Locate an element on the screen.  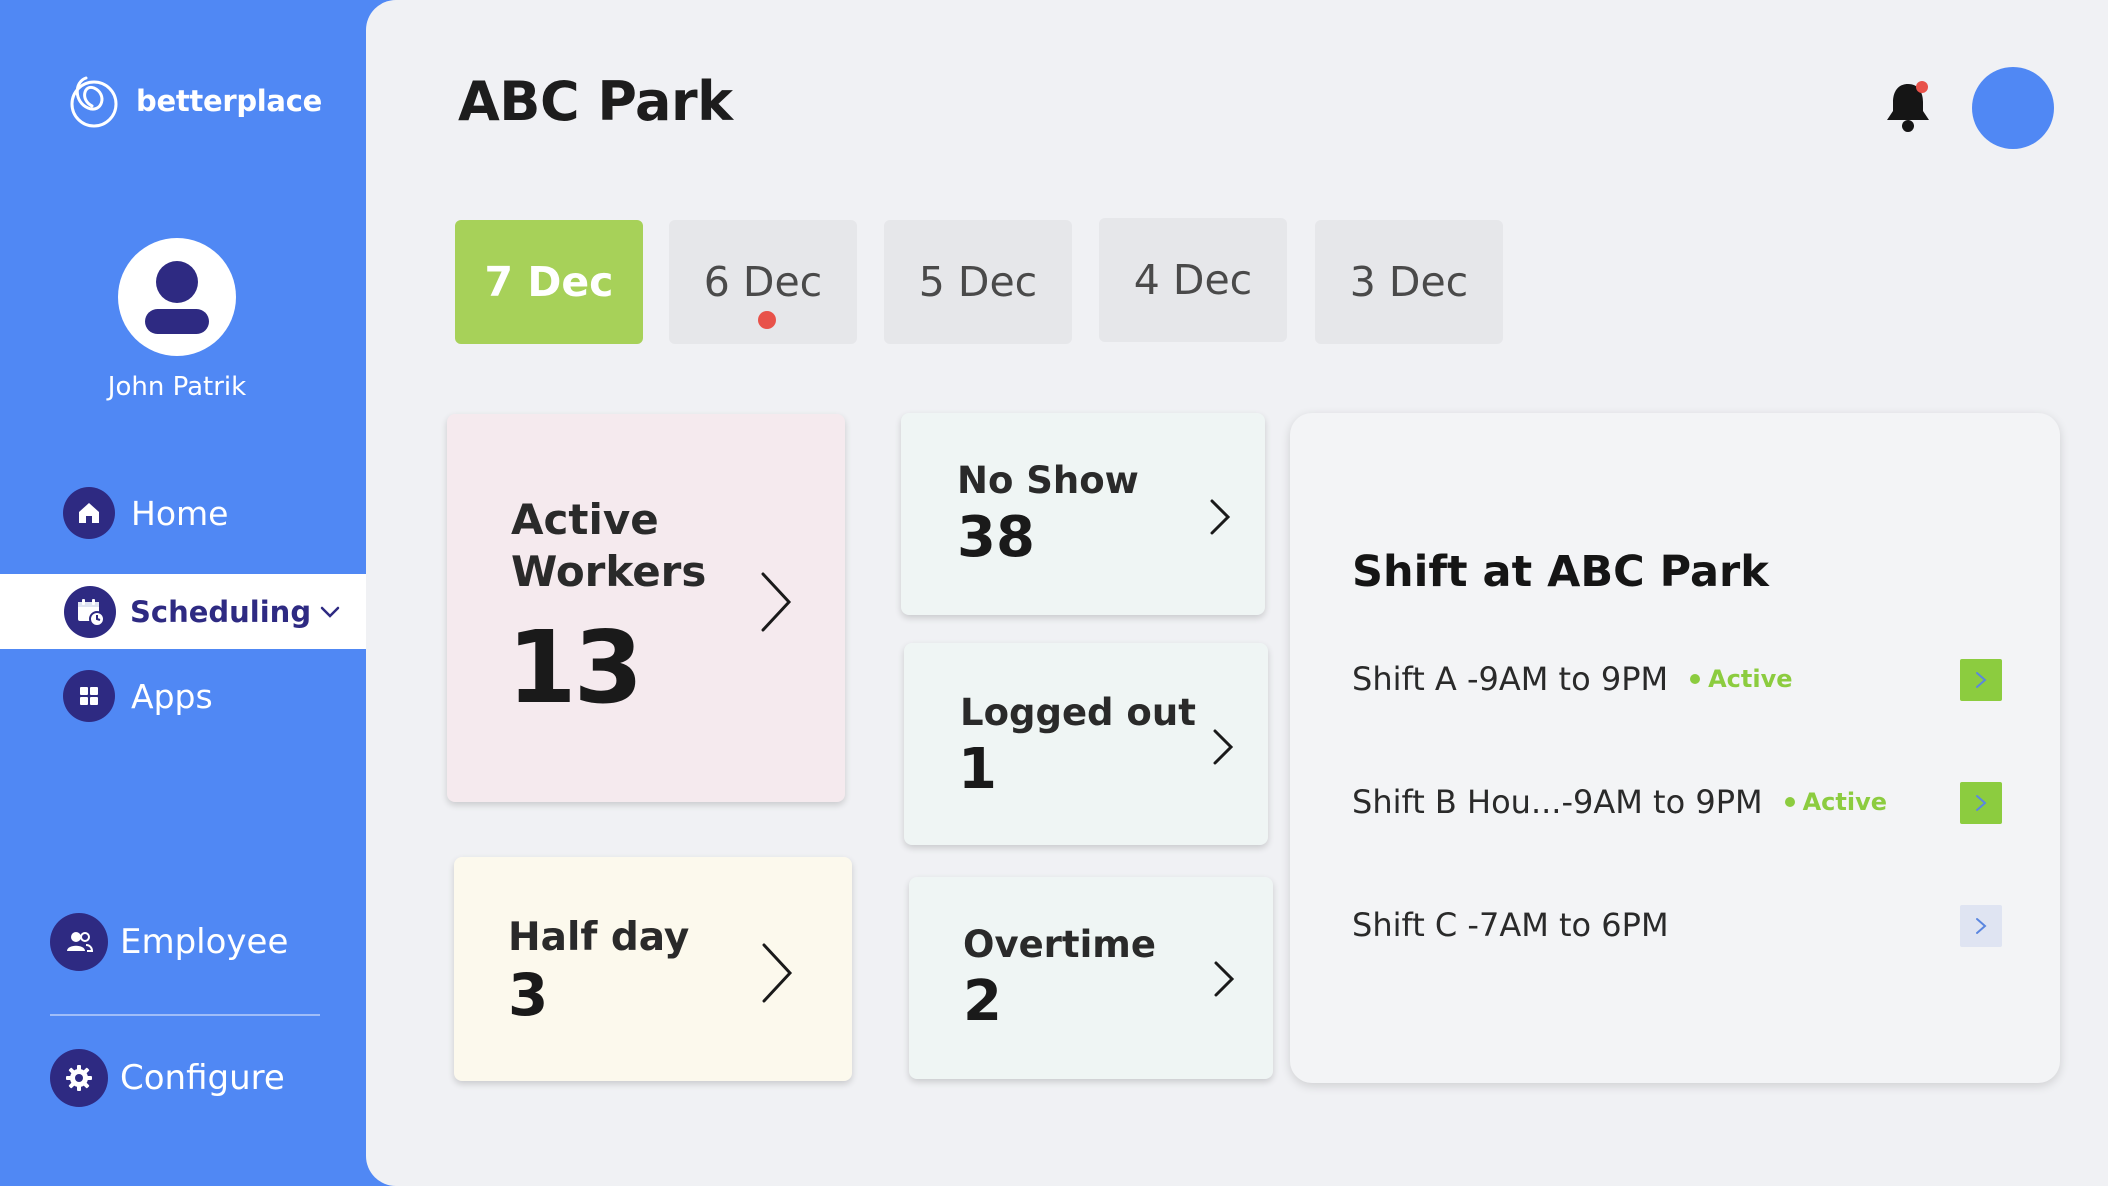
nav-item-configure: Configure is located at coordinates (183, 1078).